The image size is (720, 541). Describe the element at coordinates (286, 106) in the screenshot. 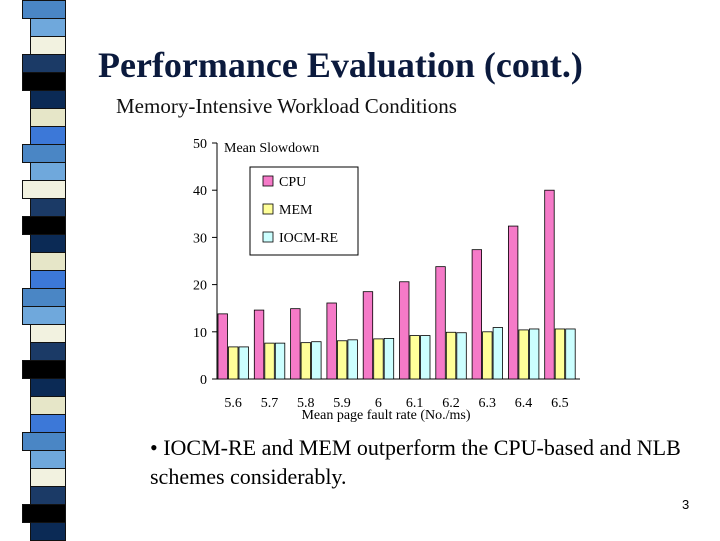

I see `slide-subtitle: Memory-Intensive Workload Conditions` at that location.